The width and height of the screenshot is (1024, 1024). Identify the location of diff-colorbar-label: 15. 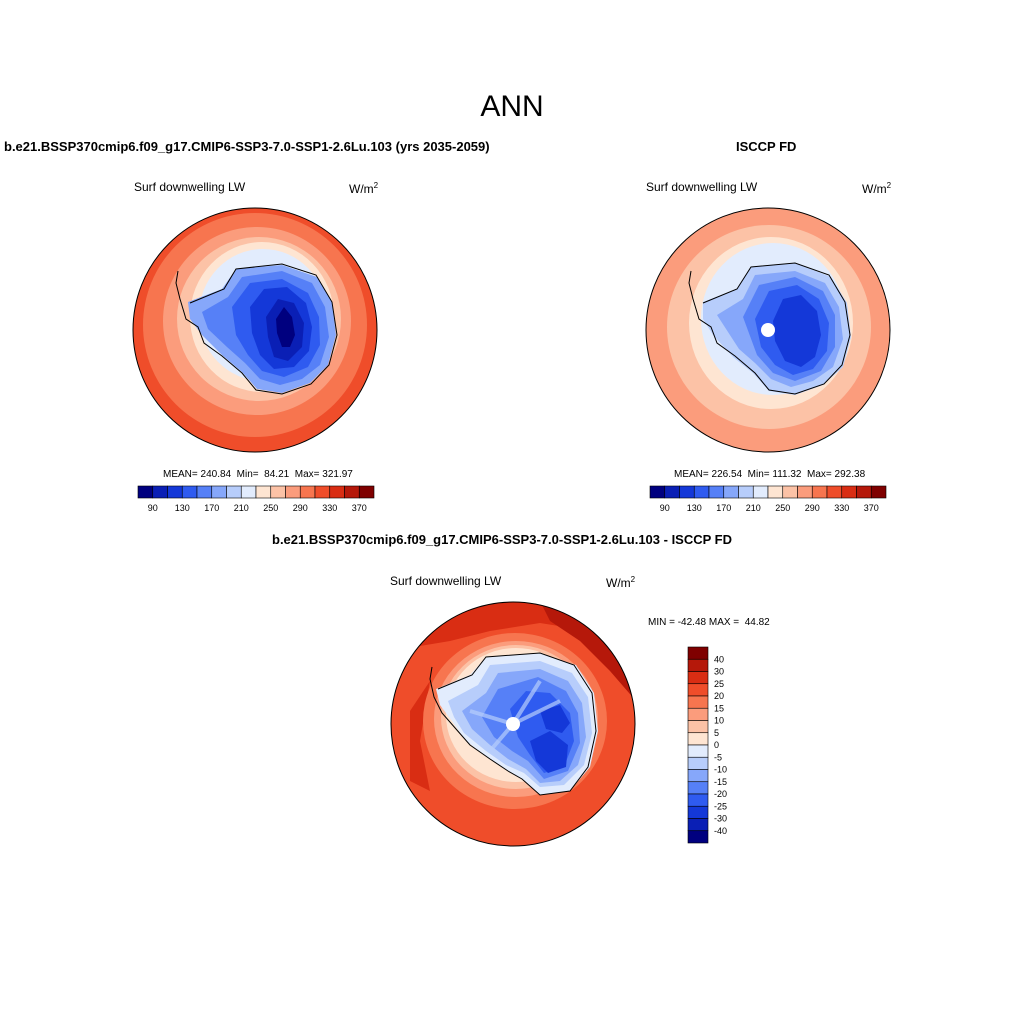
(719, 708).